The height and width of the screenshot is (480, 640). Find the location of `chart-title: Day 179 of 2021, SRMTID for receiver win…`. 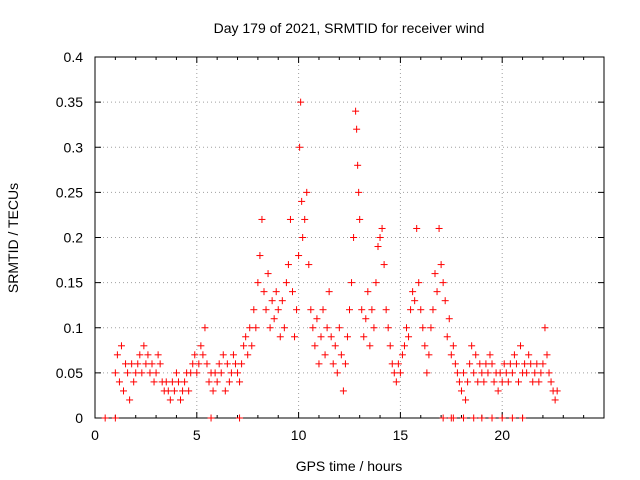

chart-title: Day 179 of 2021, SRMTID for receiver win… is located at coordinates (349, 28).